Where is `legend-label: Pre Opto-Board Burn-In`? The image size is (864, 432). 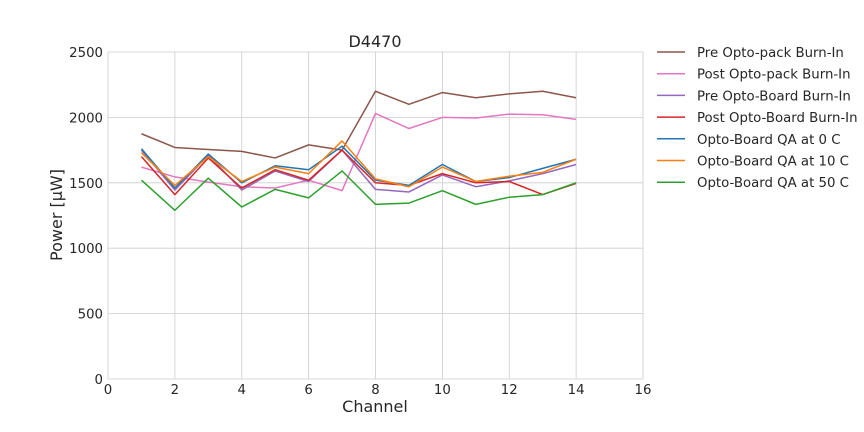 legend-label: Pre Opto-Board Burn-In is located at coordinates (774, 96).